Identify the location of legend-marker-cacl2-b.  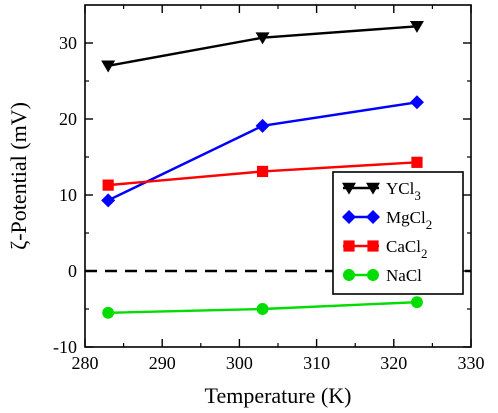
(373, 246).